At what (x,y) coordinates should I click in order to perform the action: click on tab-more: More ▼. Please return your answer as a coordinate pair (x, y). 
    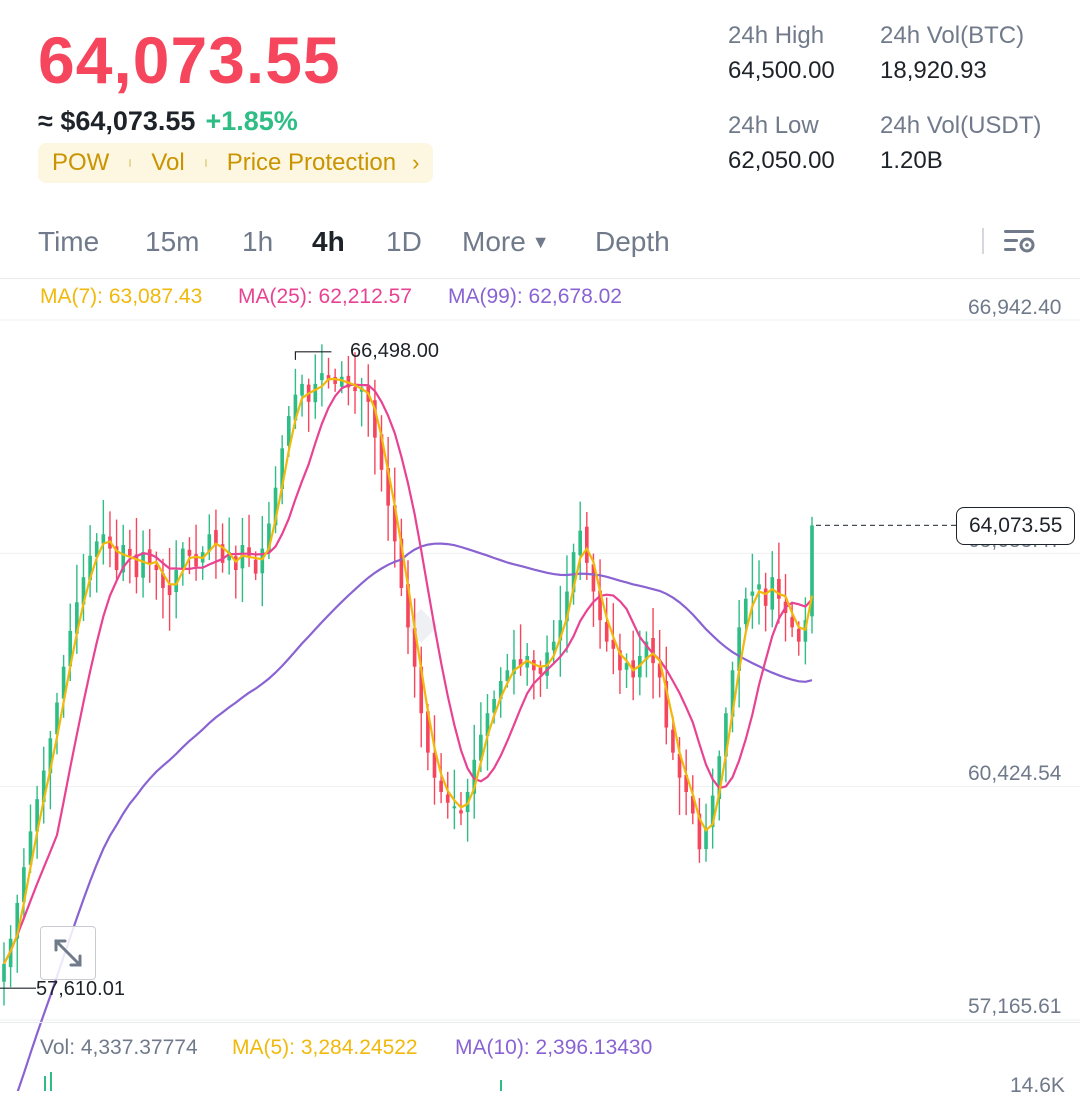
    Looking at the image, I should click on (506, 242).